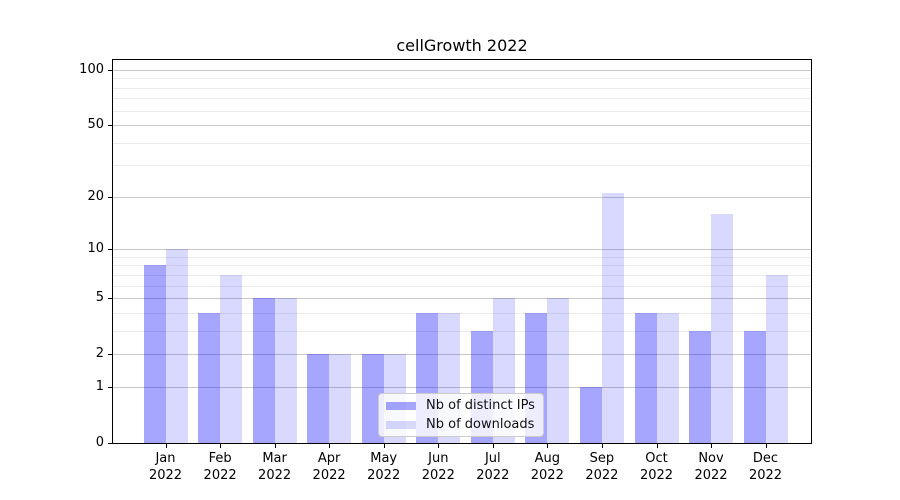 The width and height of the screenshot is (900, 500). I want to click on y-tick-label: 2, so click(99, 354).